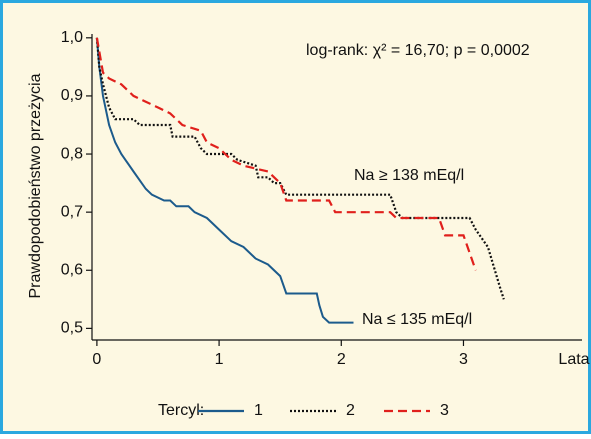  I want to click on annotation: Na ≤ 135 mEq/l, so click(417, 319).